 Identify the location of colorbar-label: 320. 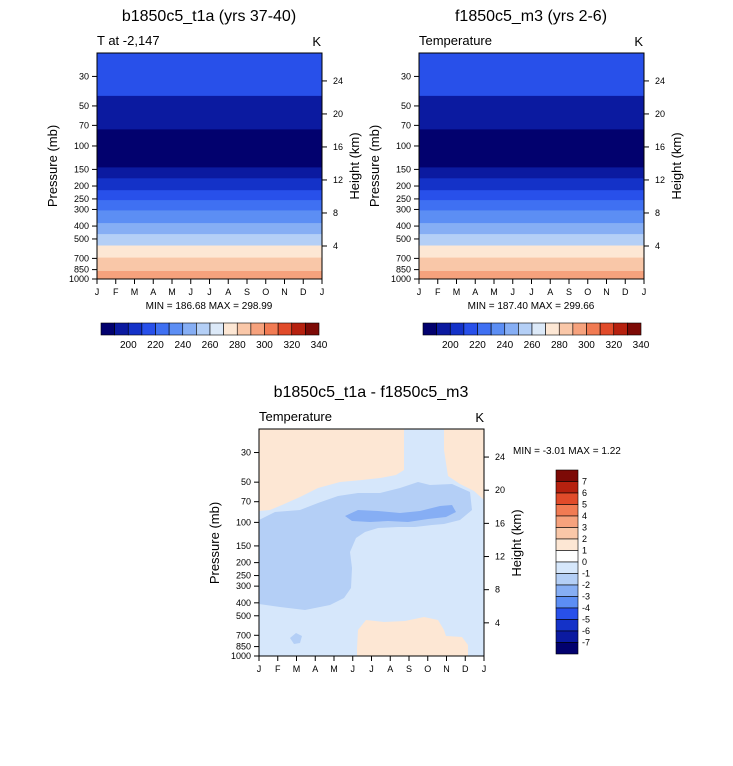
(613, 345).